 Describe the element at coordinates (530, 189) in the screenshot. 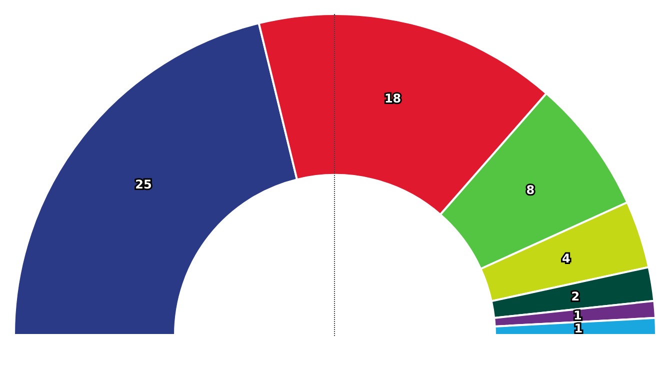

I see `data-label: 8` at that location.